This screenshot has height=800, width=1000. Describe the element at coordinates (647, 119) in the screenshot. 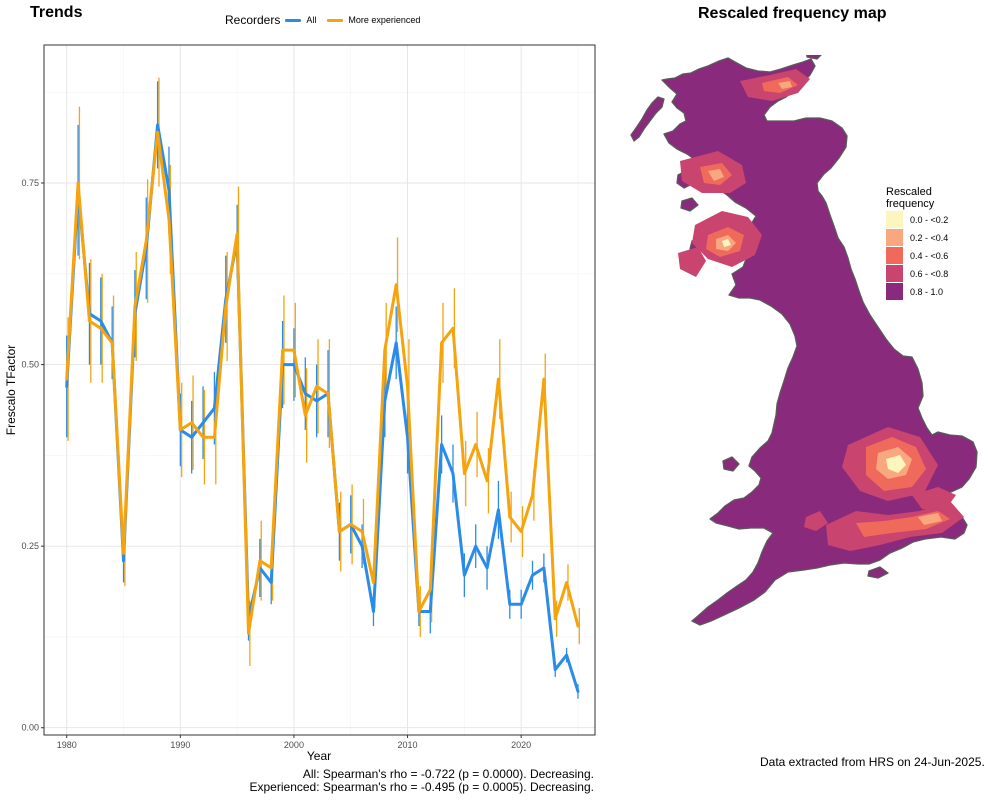

I see `hebrides-lewis` at that location.